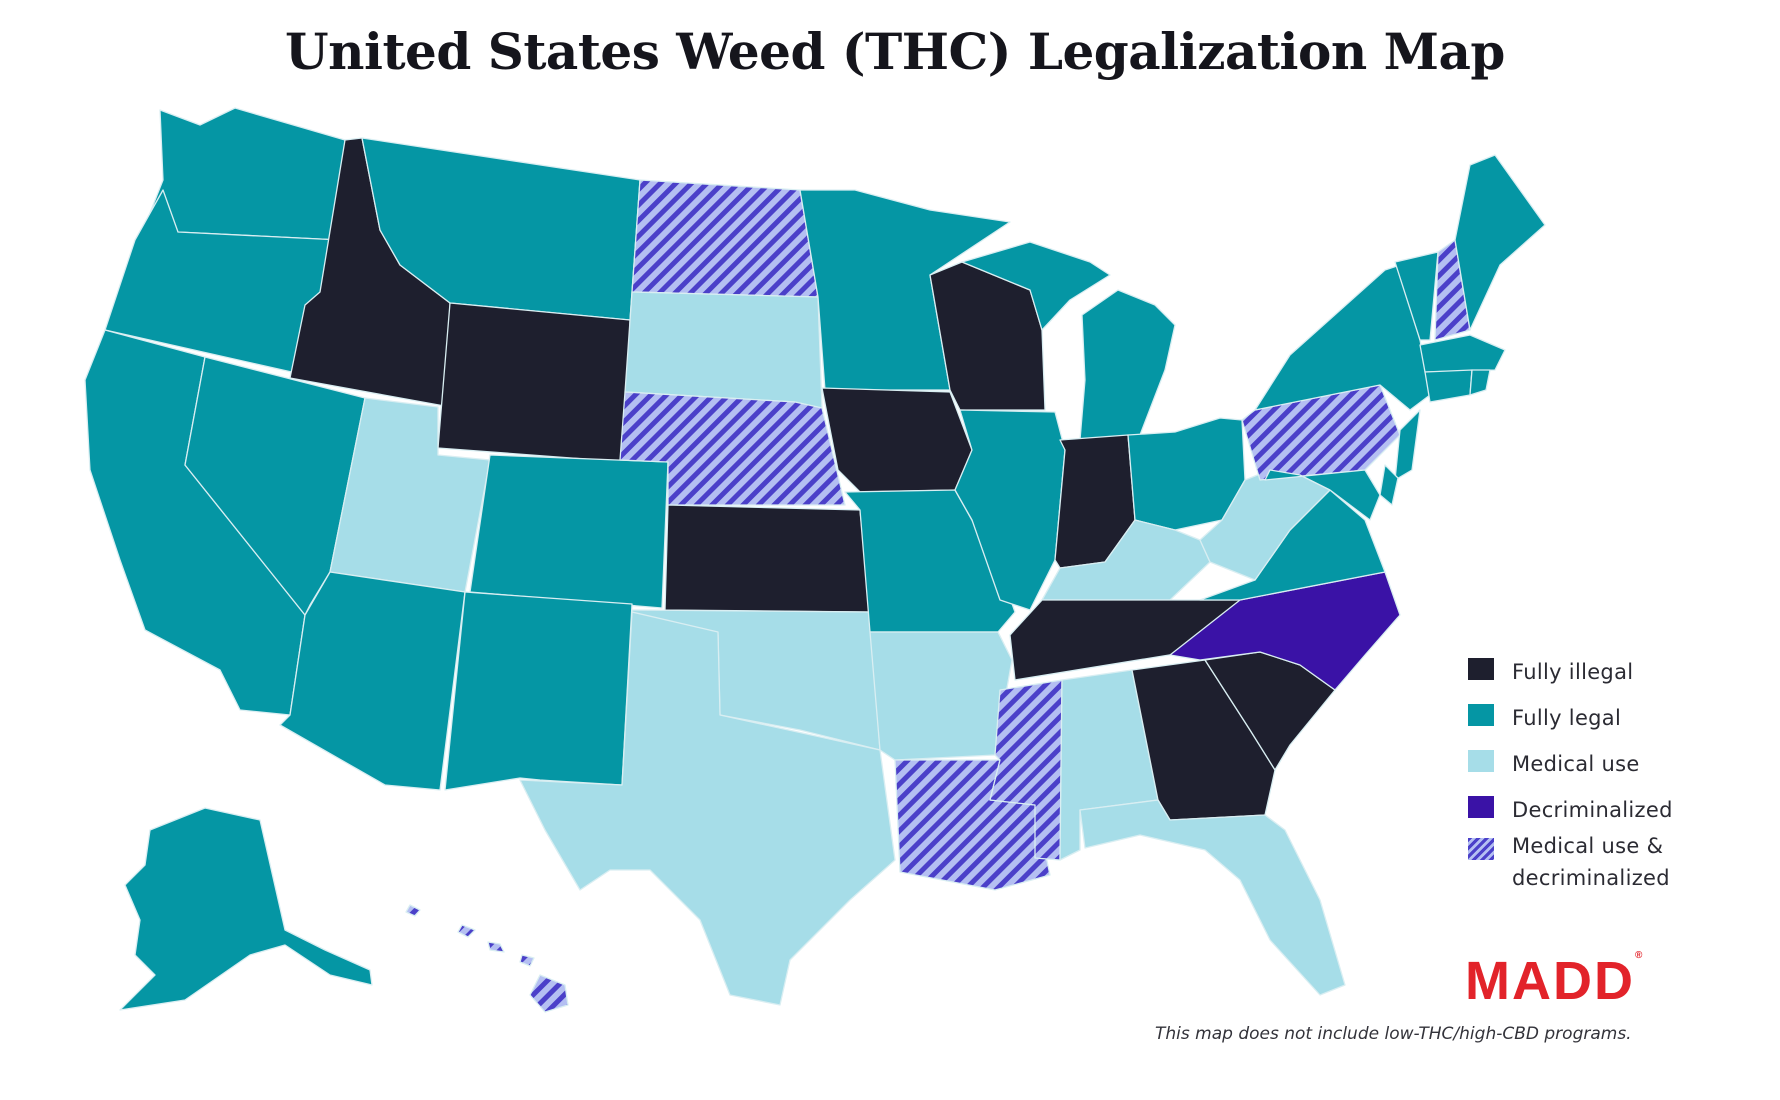 The image size is (1780, 1100). I want to click on legend-item-fully-illegal: Fully illegal, so click(1598, 675).